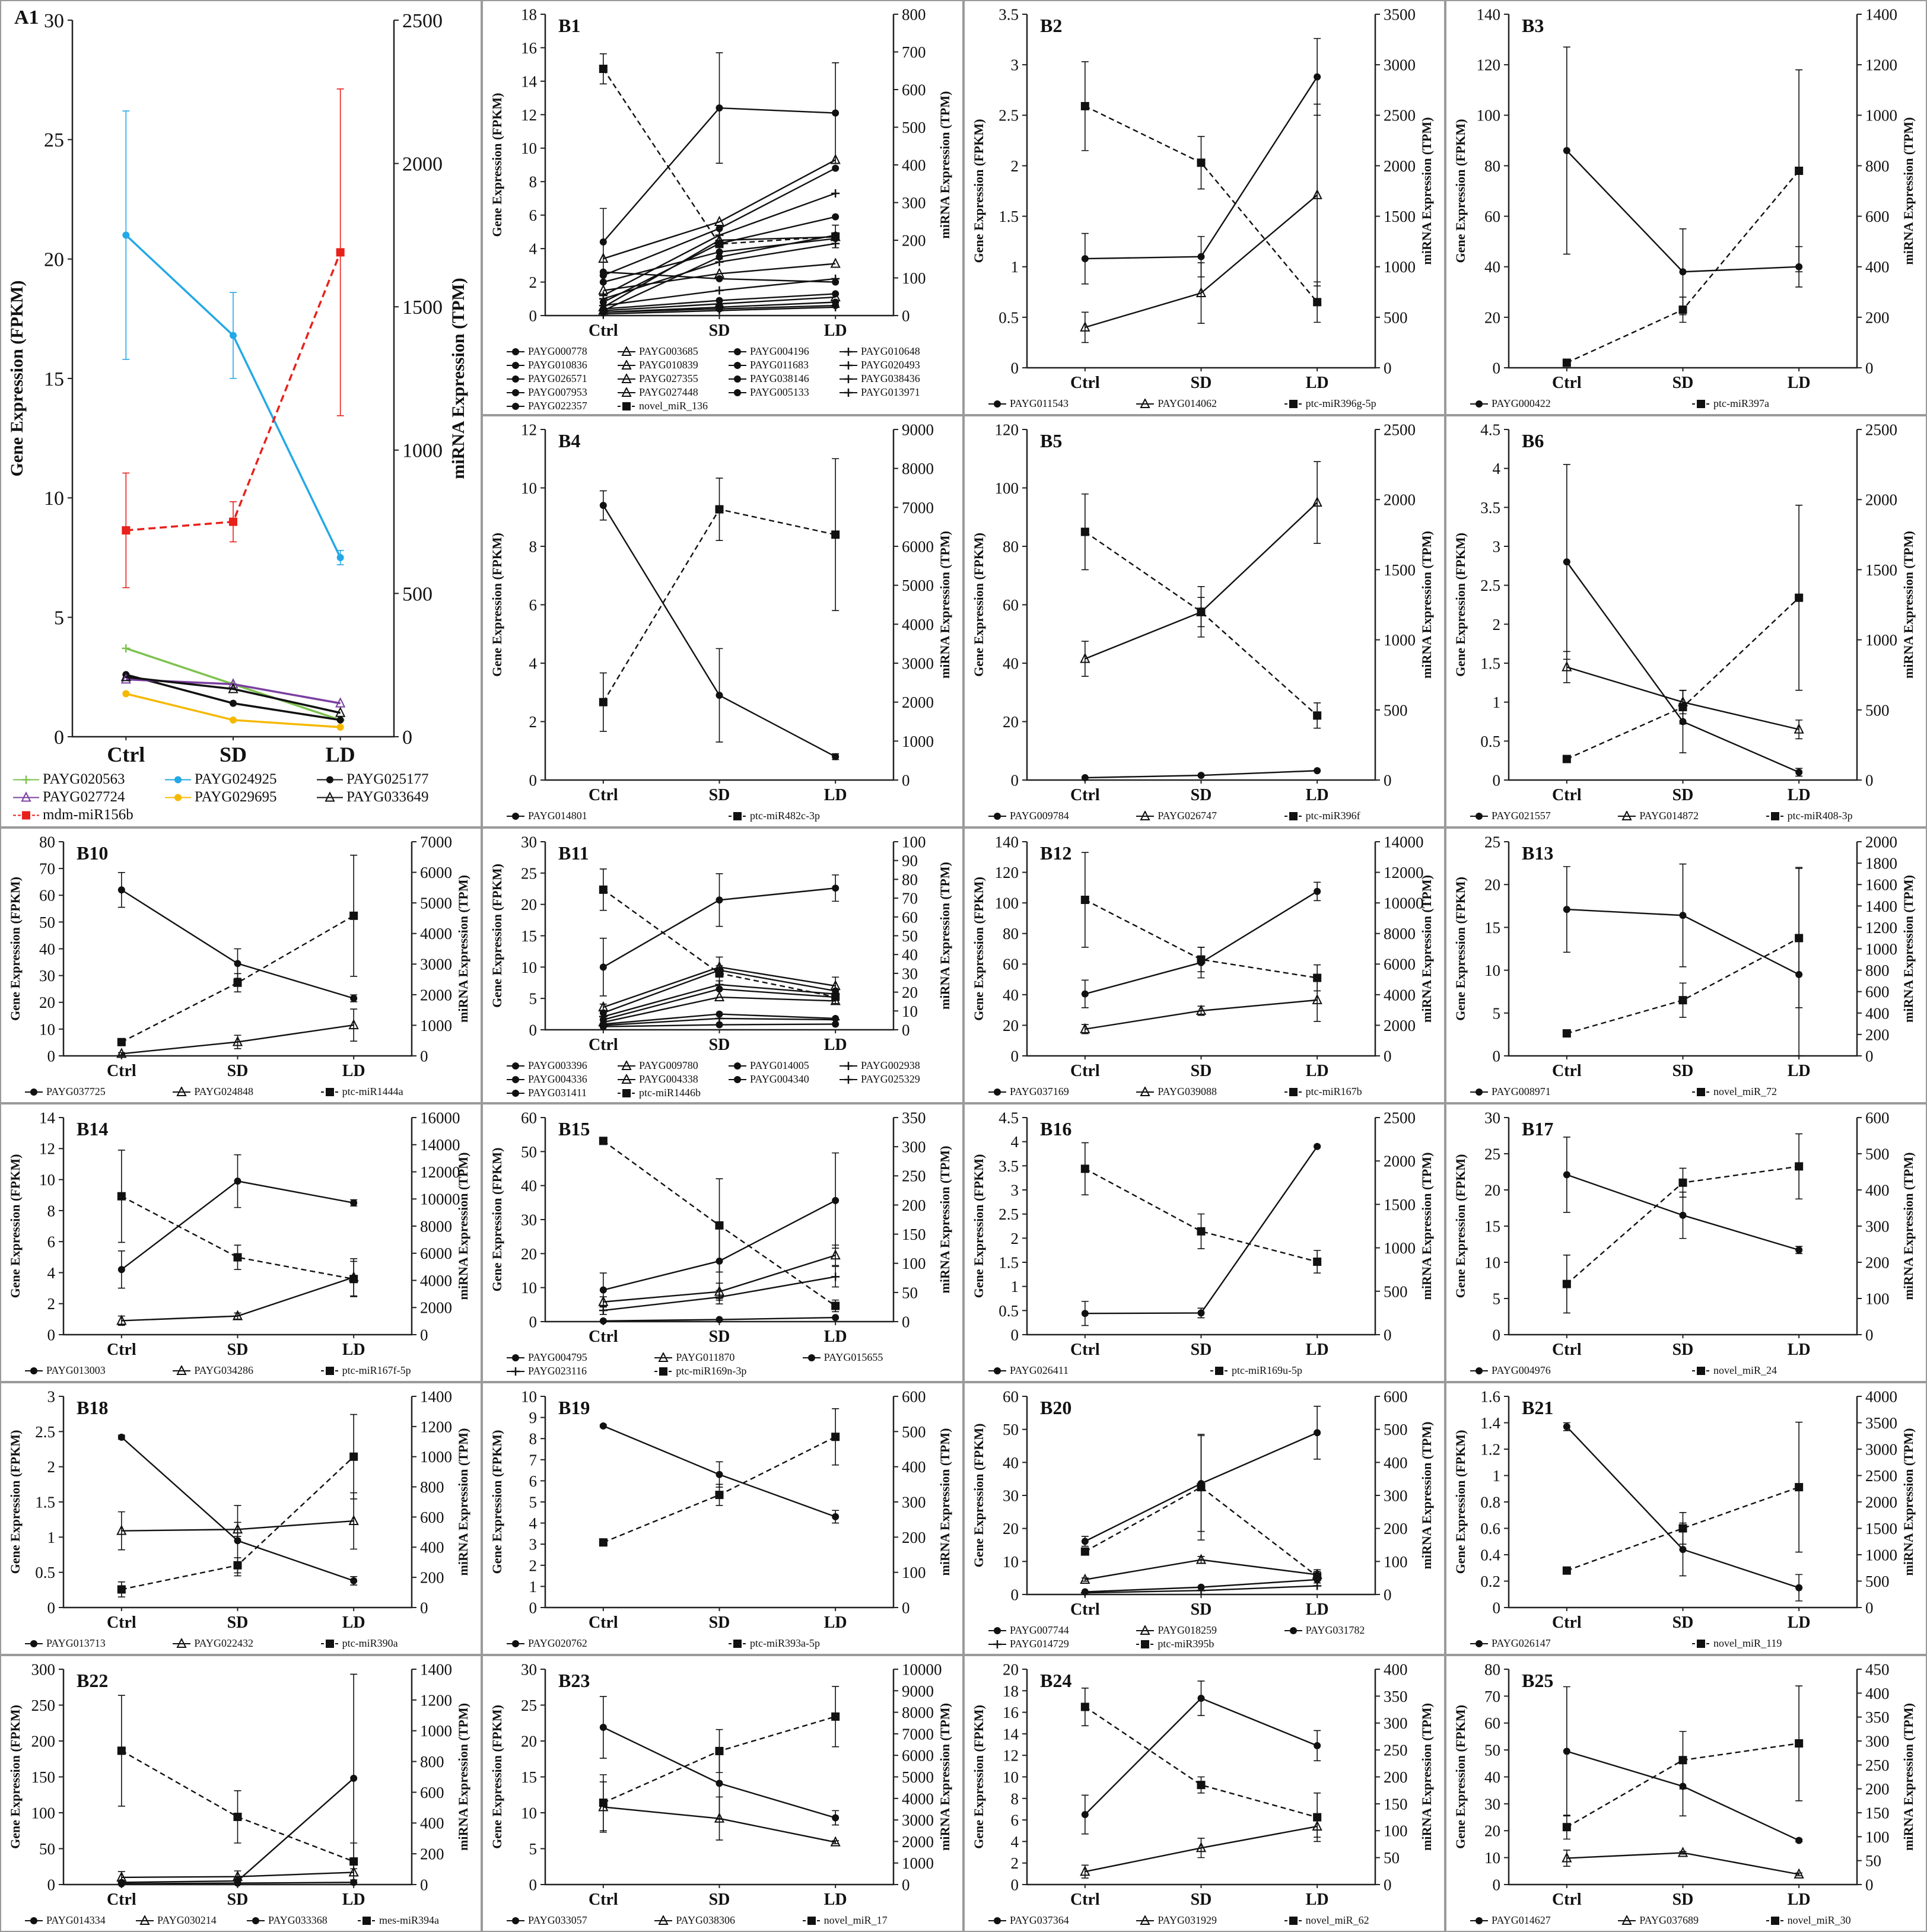 Image resolution: width=1927 pixels, height=1932 pixels. I want to click on panel-label: B11, so click(573, 853).